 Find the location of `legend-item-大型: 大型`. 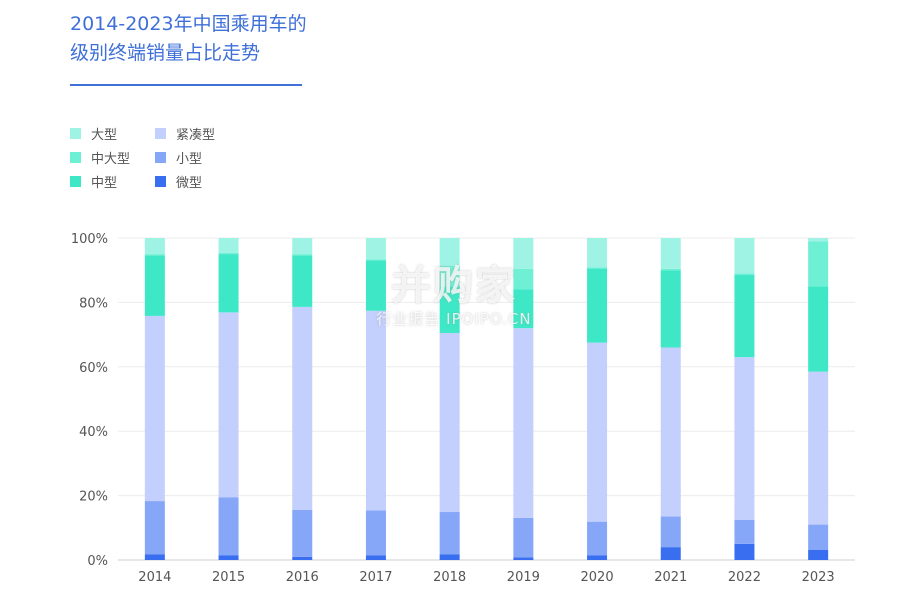

legend-item-大型: 大型 is located at coordinates (93, 134).